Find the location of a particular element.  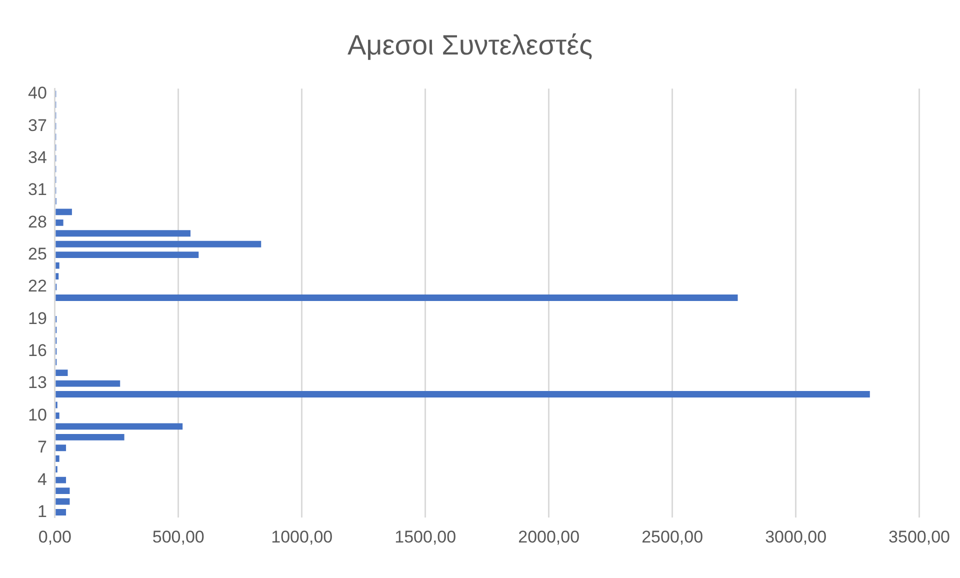

y-tick-label: 19 is located at coordinates (37, 318).